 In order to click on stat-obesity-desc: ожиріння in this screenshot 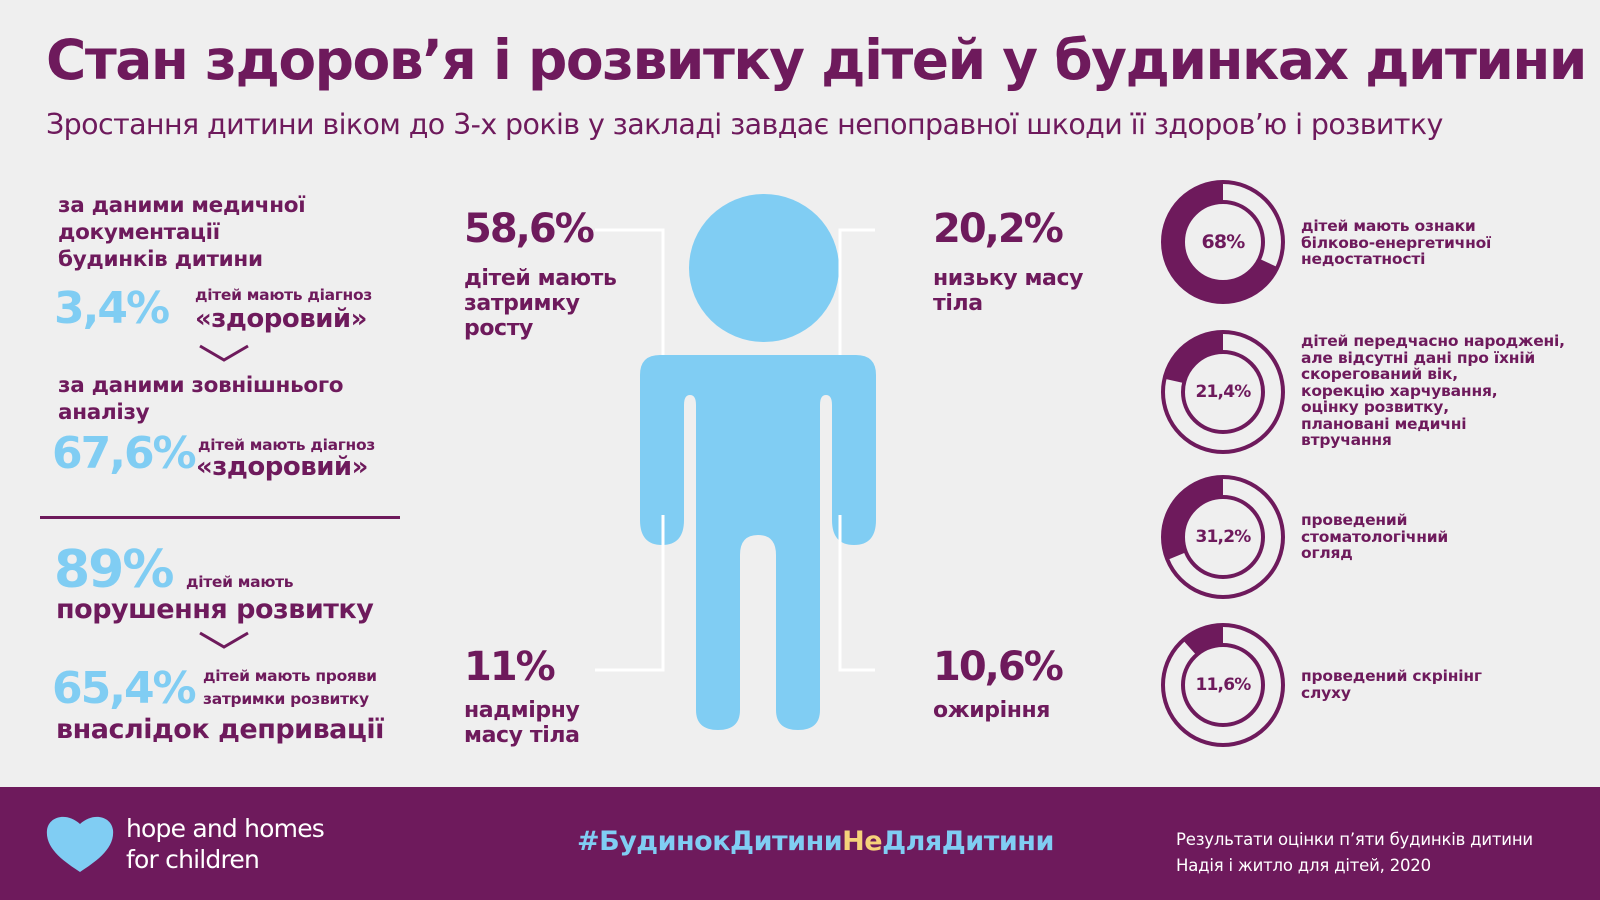, I will do `click(992, 710)`.